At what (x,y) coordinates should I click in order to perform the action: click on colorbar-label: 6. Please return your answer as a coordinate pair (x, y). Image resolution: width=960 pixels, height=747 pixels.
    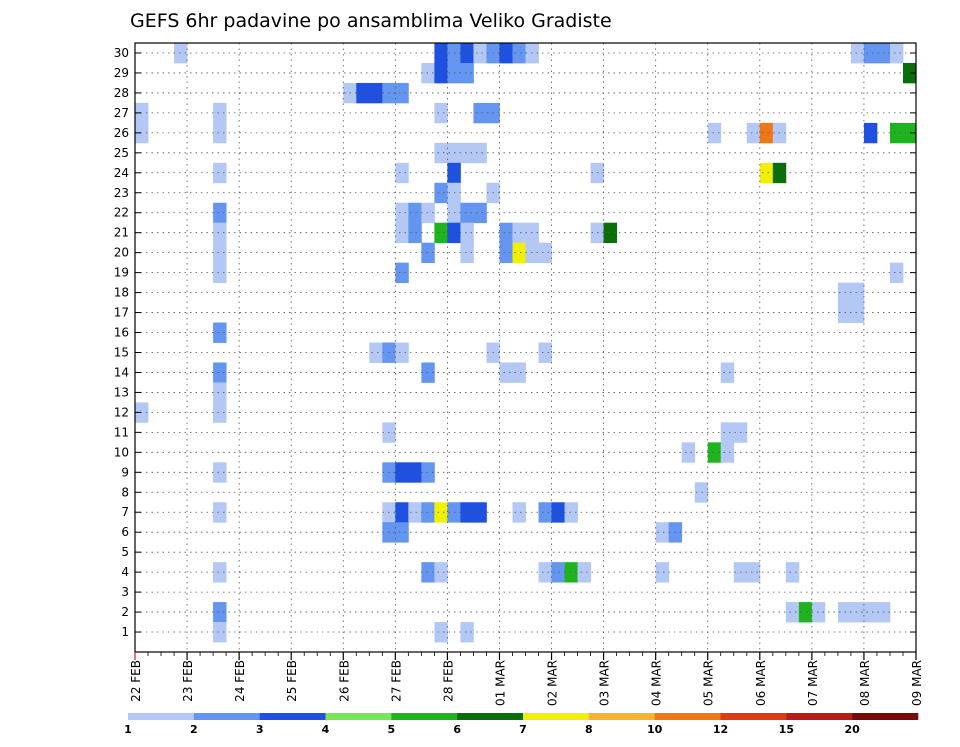
    Looking at the image, I should click on (457, 729).